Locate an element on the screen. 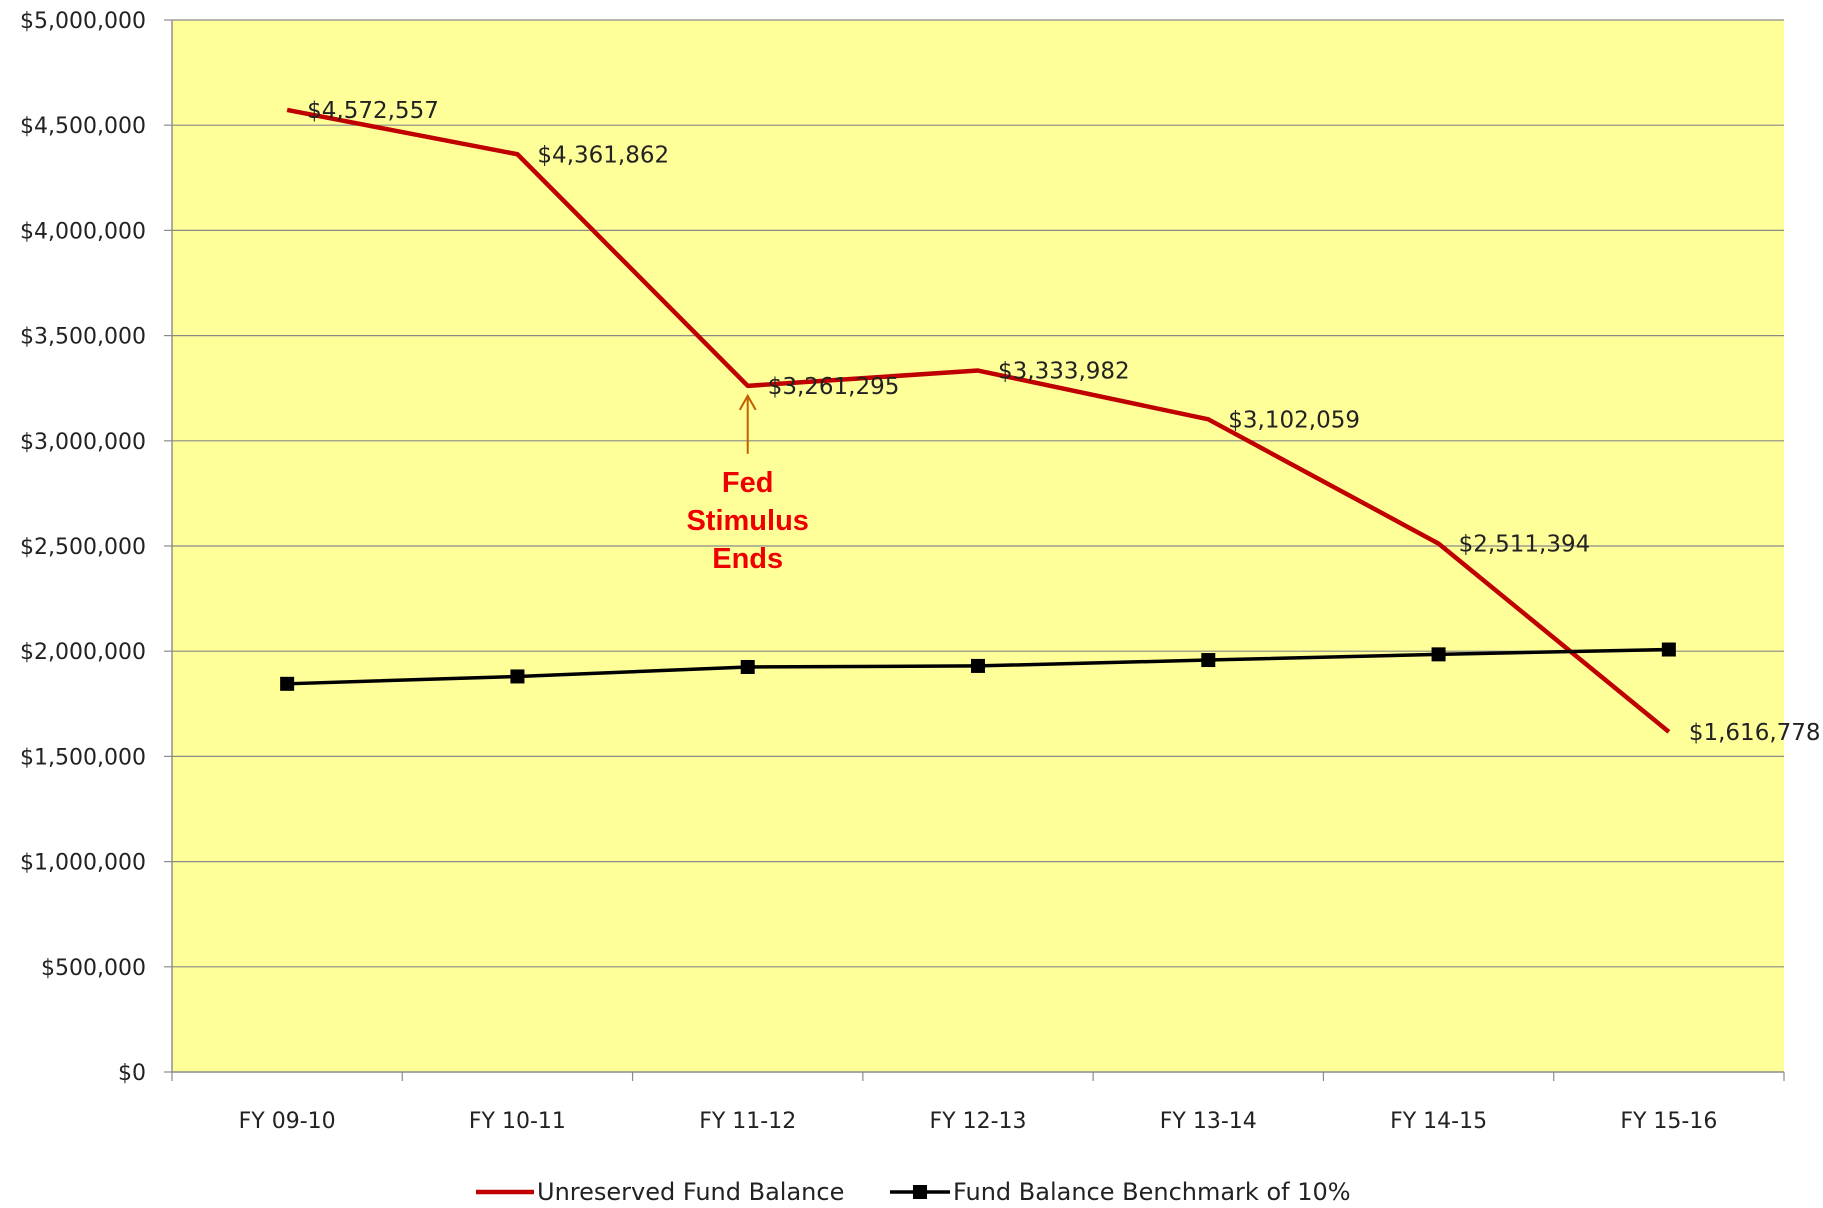 This screenshot has width=1823, height=1208. y-tick-label: $2,500,000 is located at coordinates (83, 547).